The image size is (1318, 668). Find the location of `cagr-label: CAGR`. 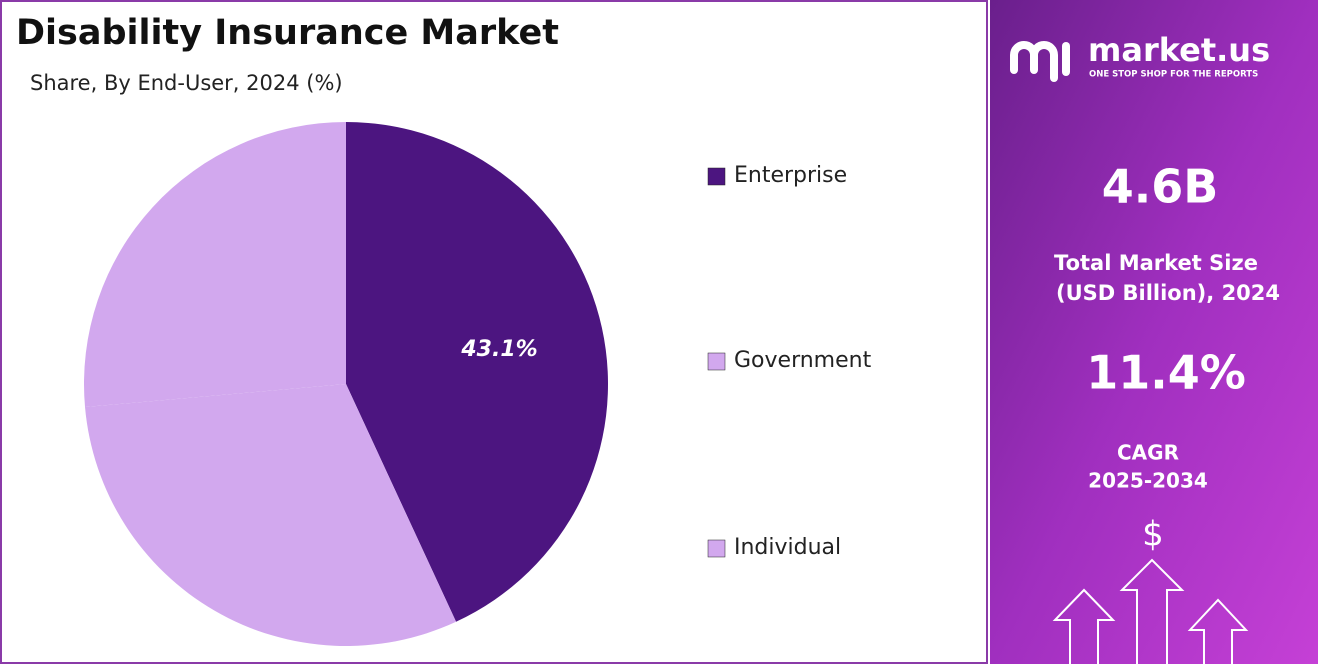

cagr-label: CAGR is located at coordinates (1148, 453).